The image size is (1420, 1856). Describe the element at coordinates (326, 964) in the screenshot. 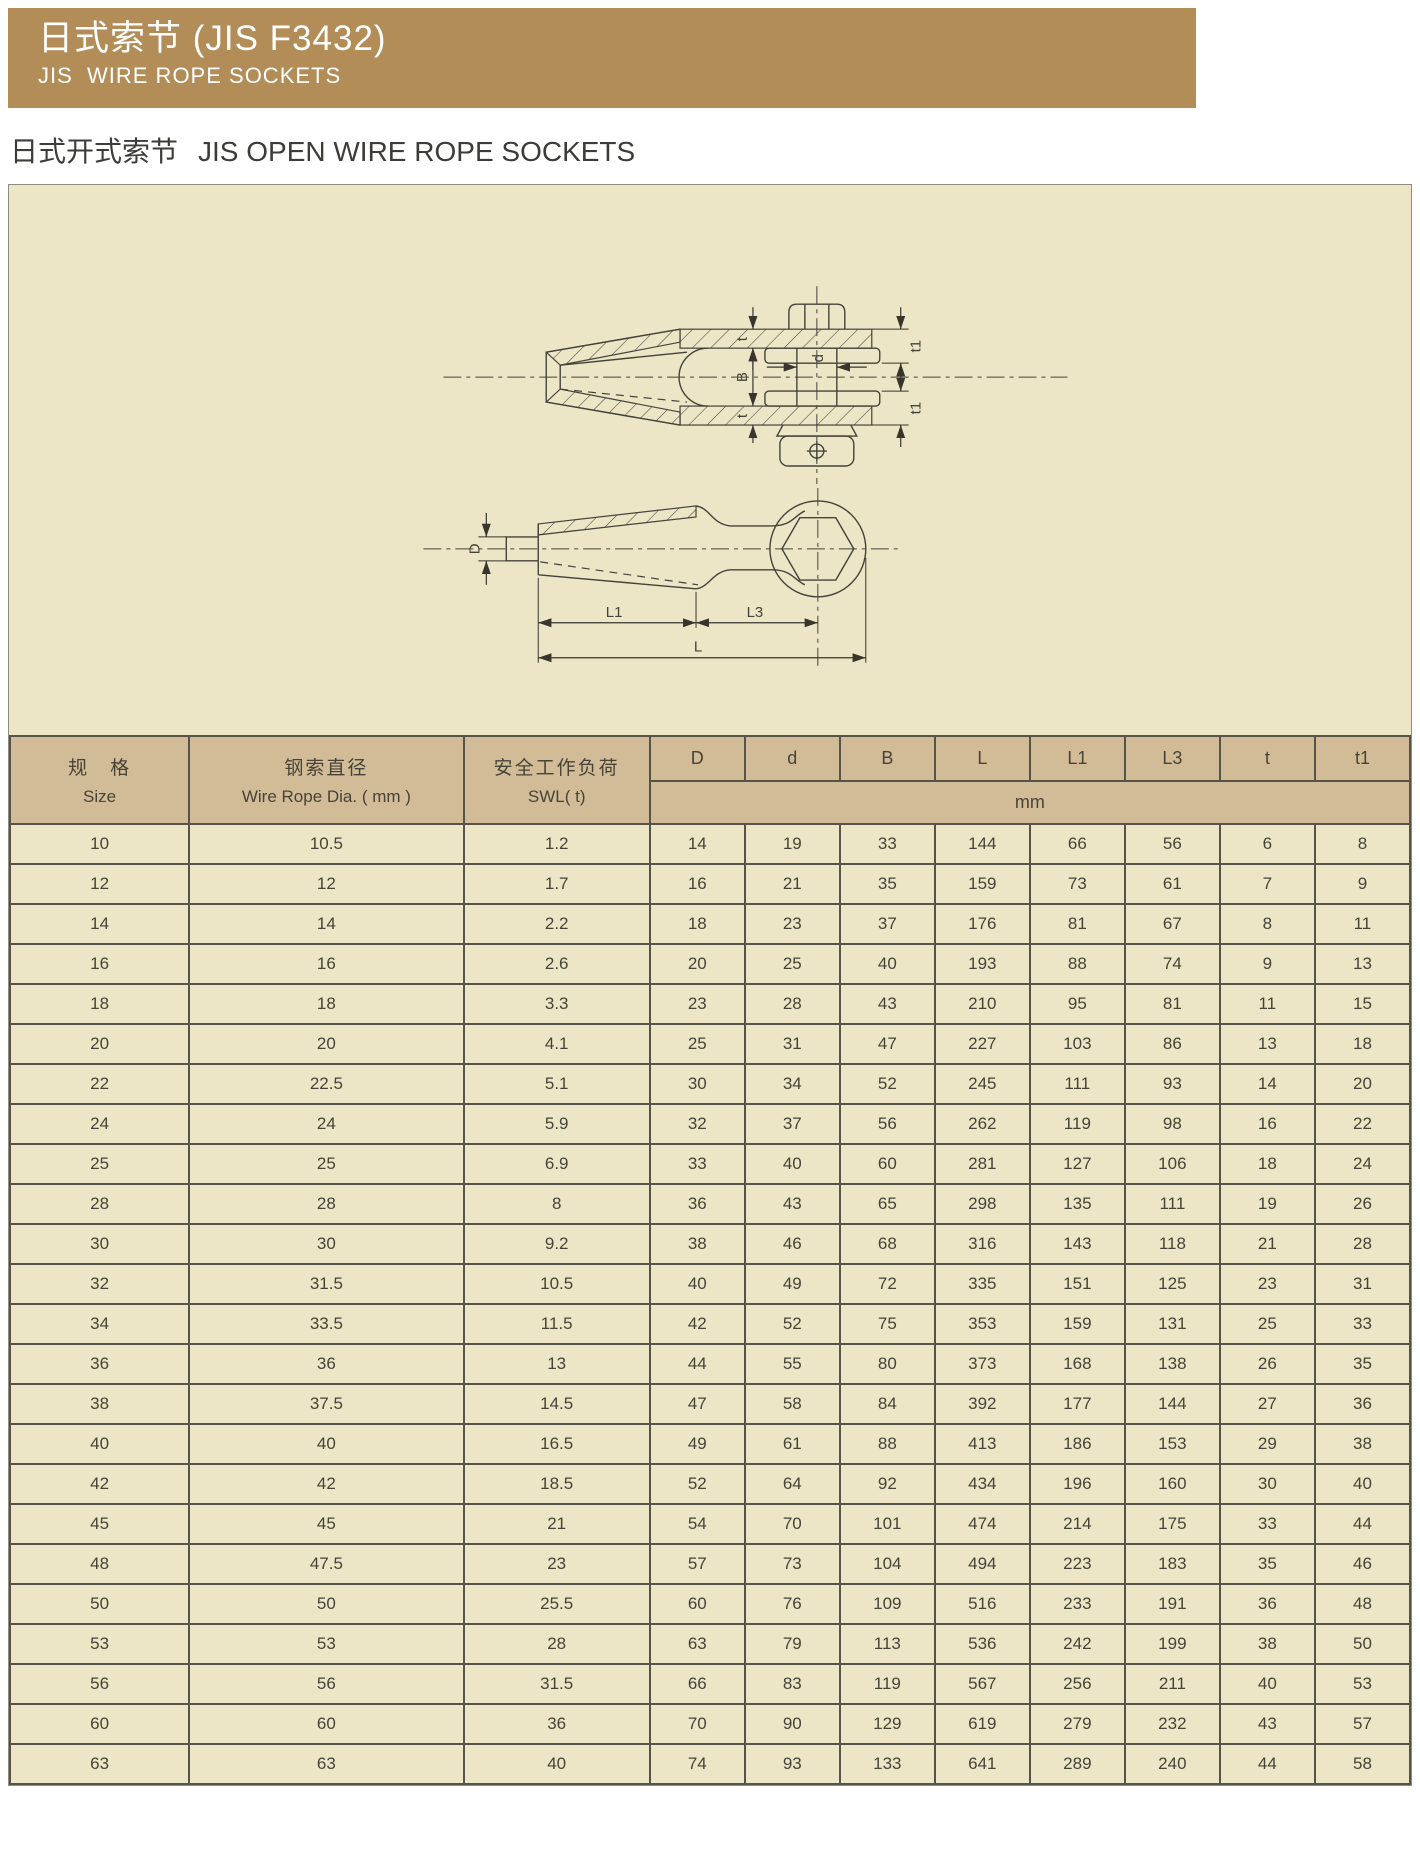

I see `table-cell: 16` at that location.